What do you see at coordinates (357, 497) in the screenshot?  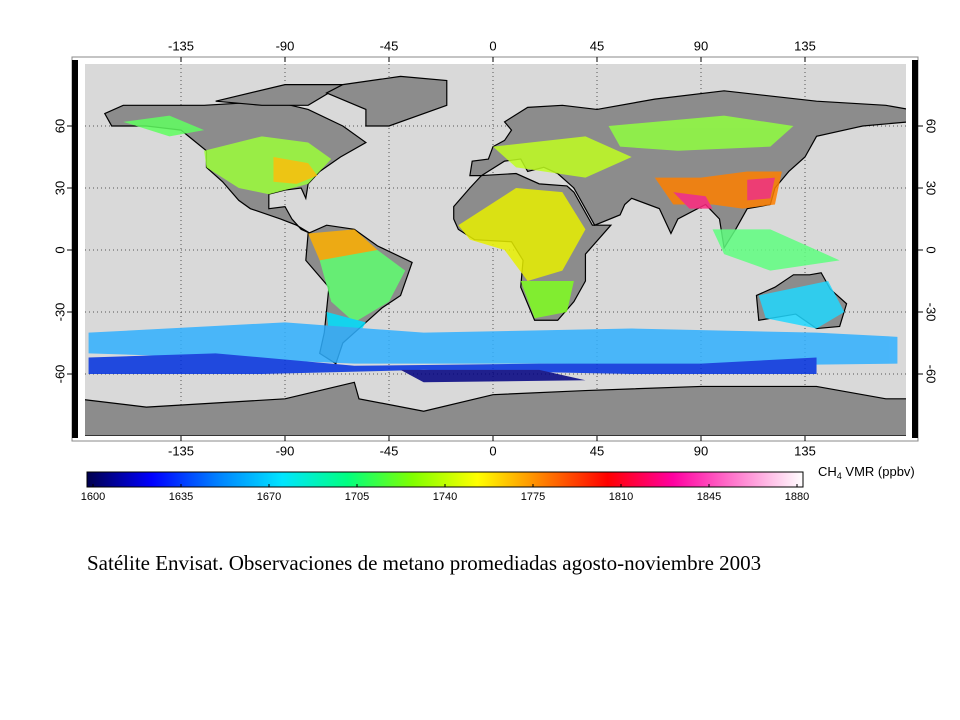 I see `colorbar-tick-label: 1705` at bounding box center [357, 497].